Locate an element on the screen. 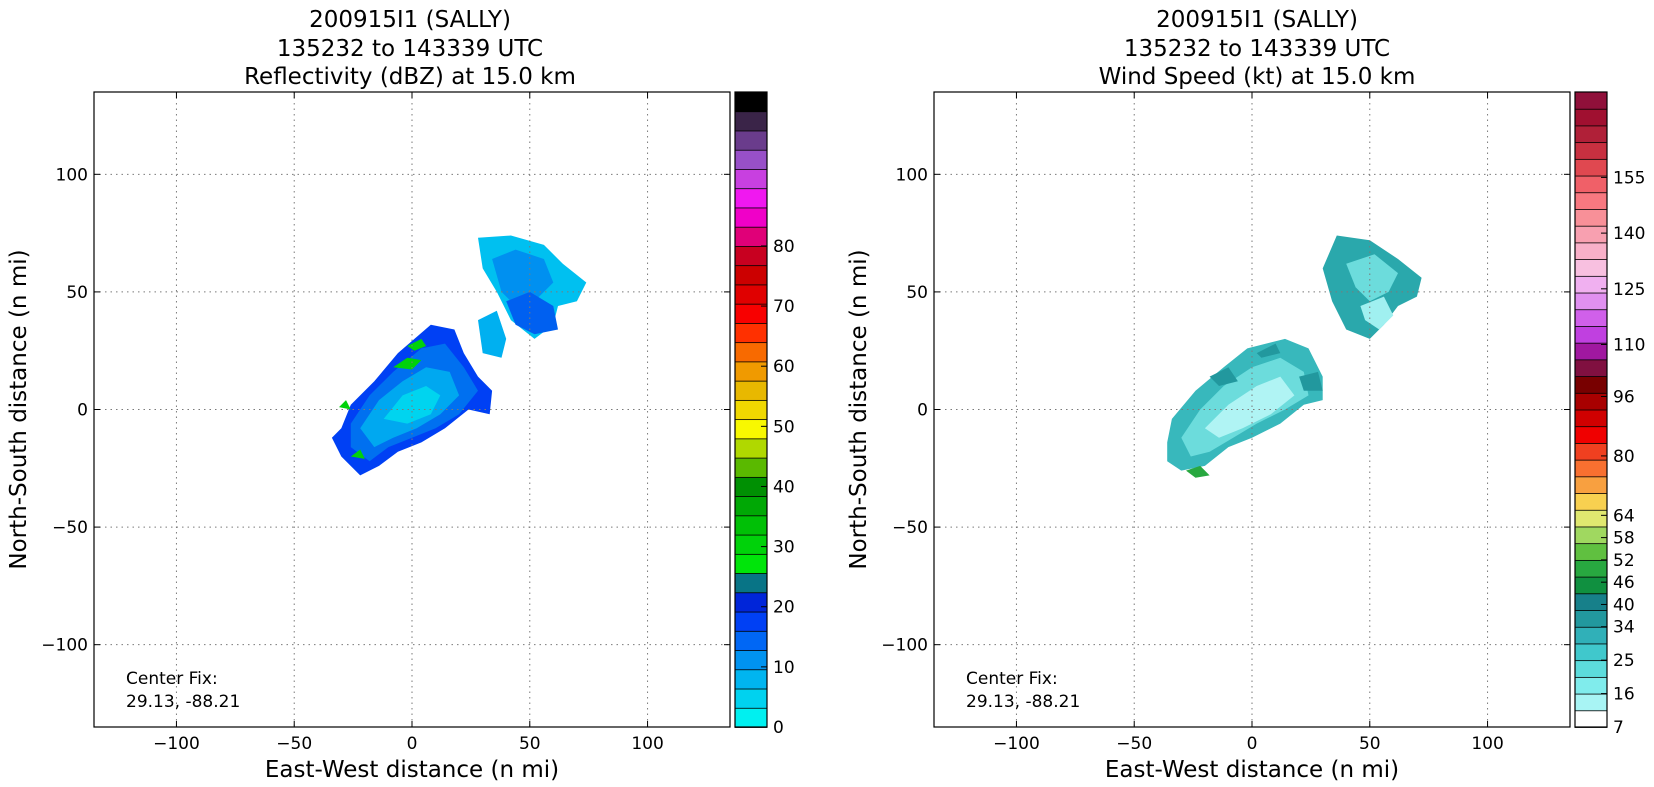  wind-speed-colorbar-tick-label: 140 is located at coordinates (1629, 234).